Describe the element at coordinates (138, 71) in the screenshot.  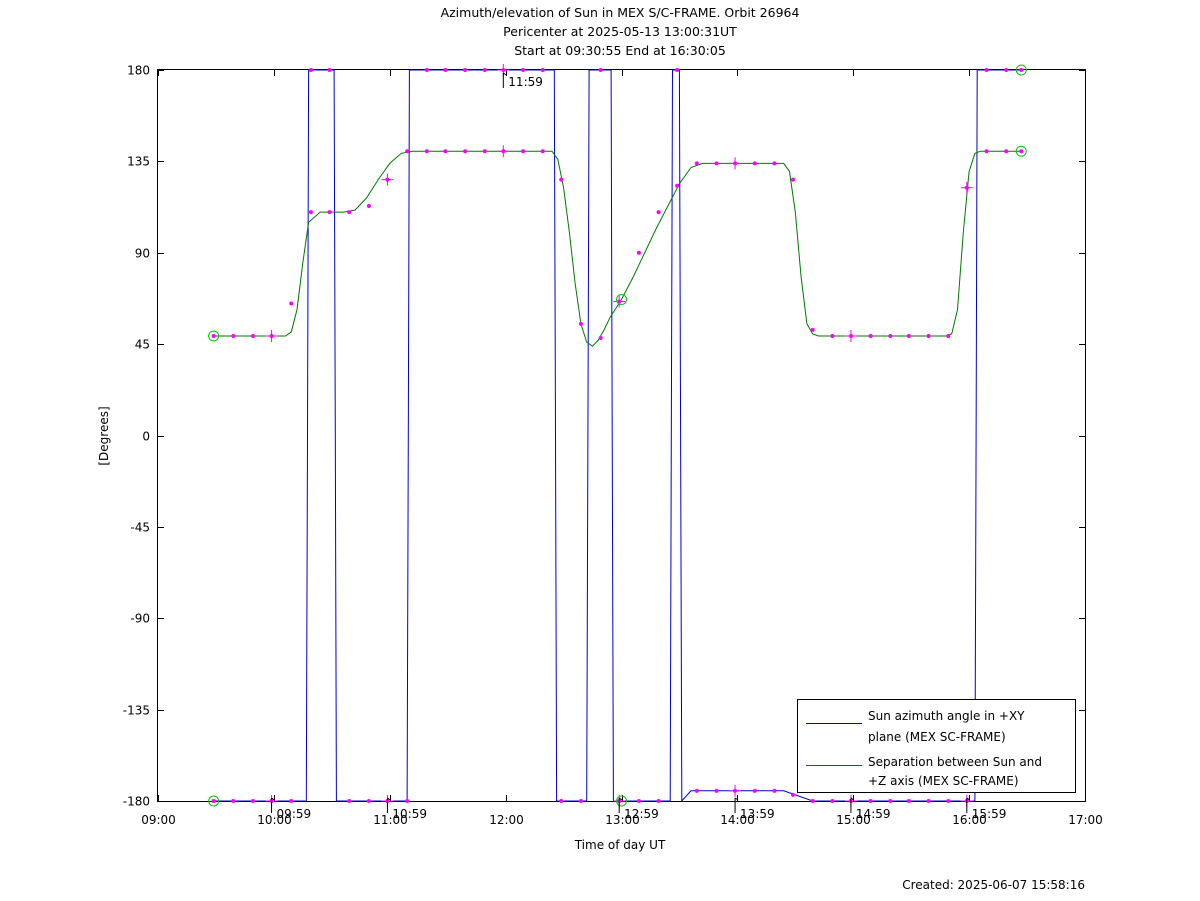
I see `y-tick-label: 180` at that location.